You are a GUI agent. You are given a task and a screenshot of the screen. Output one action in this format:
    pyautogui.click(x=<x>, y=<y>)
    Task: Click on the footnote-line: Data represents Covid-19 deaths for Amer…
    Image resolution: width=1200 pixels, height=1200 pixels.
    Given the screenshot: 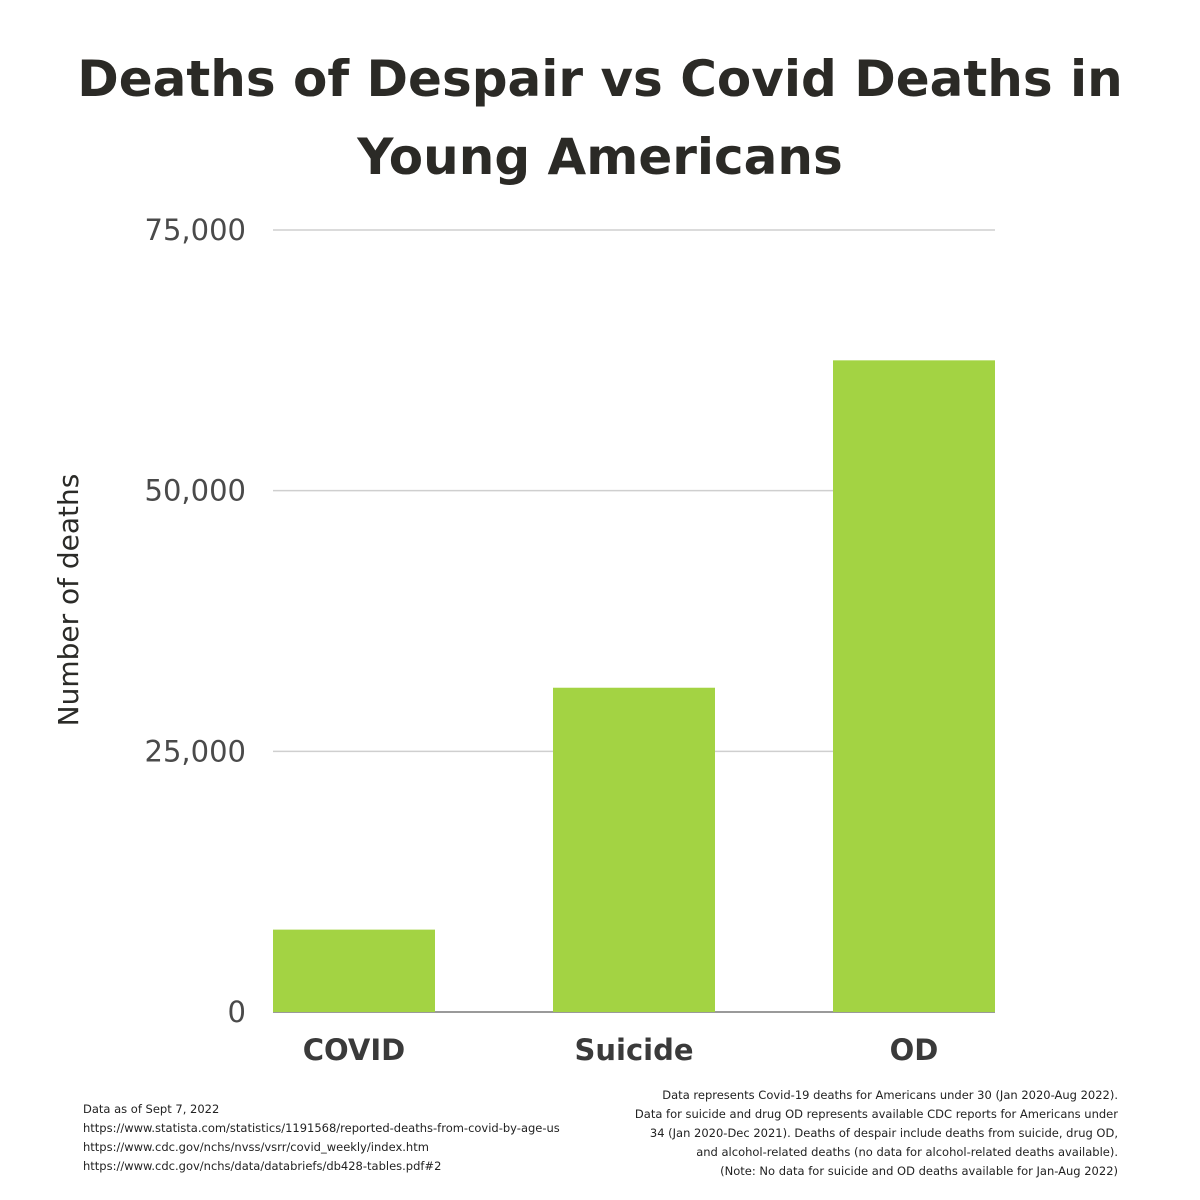 What is the action you would take?
    pyautogui.click(x=890, y=1095)
    